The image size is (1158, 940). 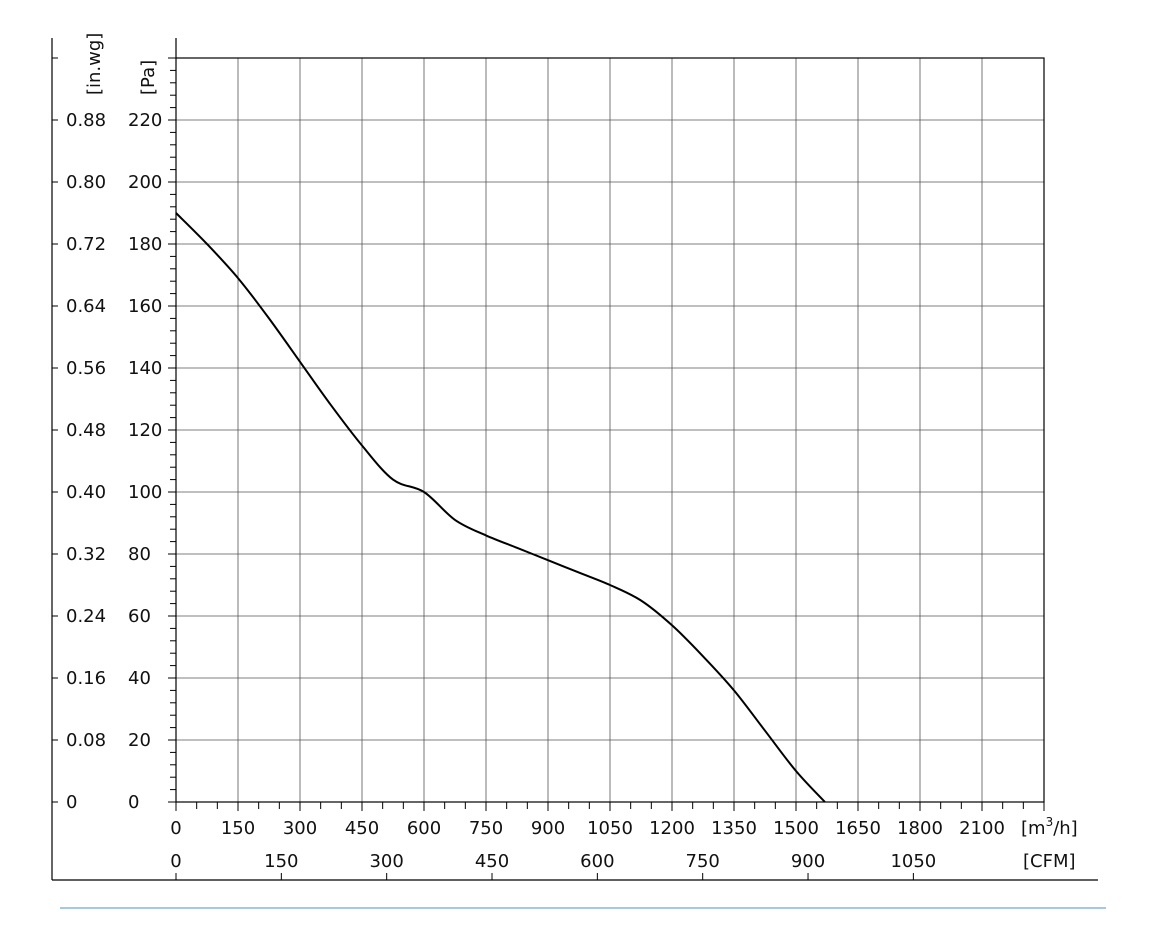 What do you see at coordinates (175, 828) in the screenshot?
I see `x-tick-label: 0` at bounding box center [175, 828].